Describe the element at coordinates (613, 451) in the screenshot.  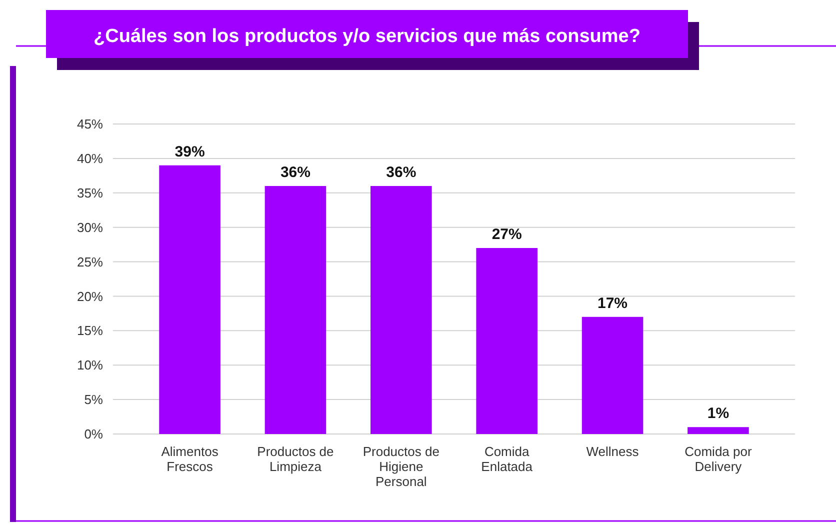
I see `x-tick-label: Wellness` at that location.